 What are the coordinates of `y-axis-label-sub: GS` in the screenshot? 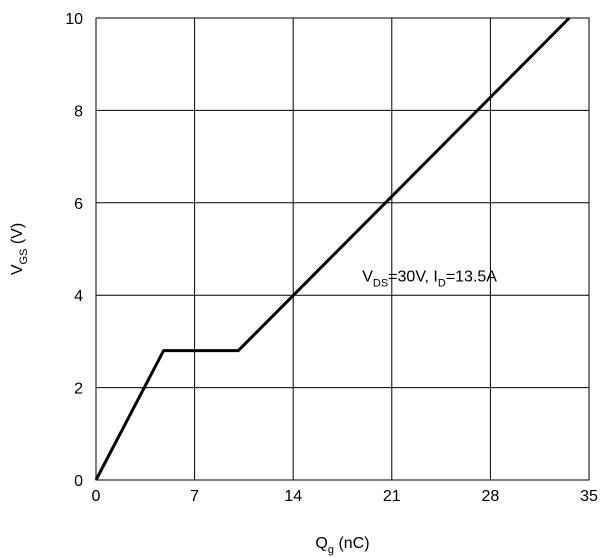 It's located at (24, 257).